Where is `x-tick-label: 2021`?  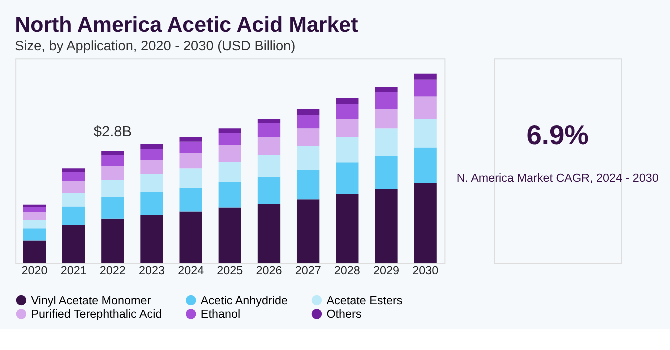 x-tick-label: 2021 is located at coordinates (73, 271).